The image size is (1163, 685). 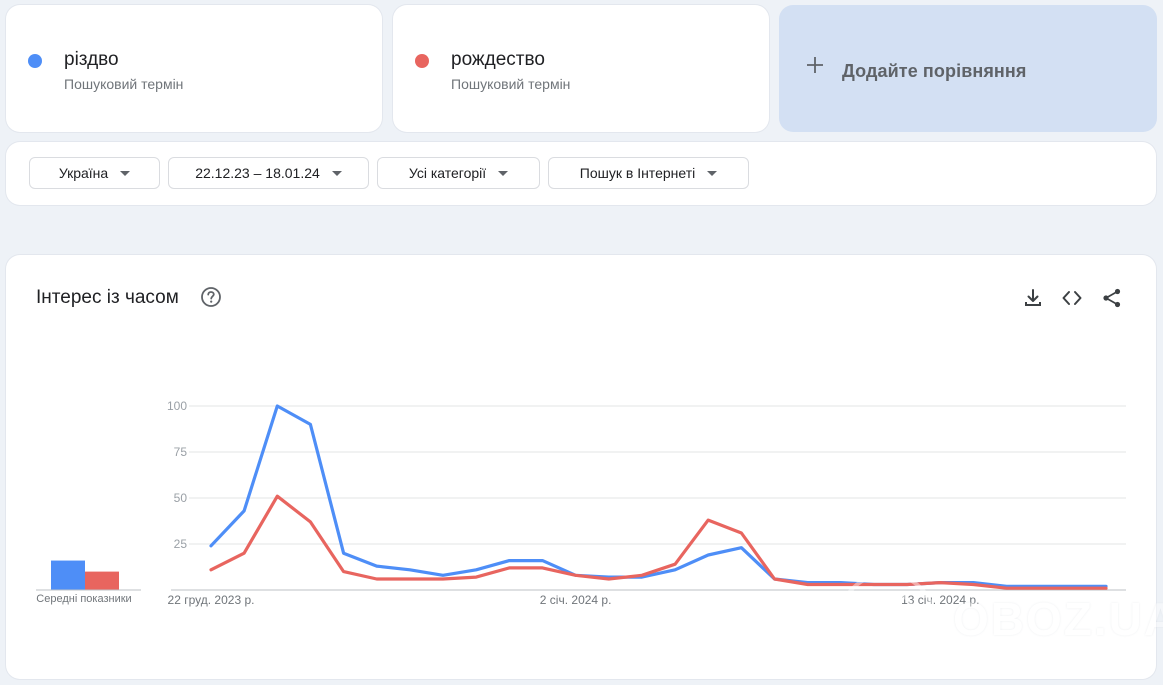 What do you see at coordinates (181, 452) in the screenshot?
I see `y-tick-label: 75` at bounding box center [181, 452].